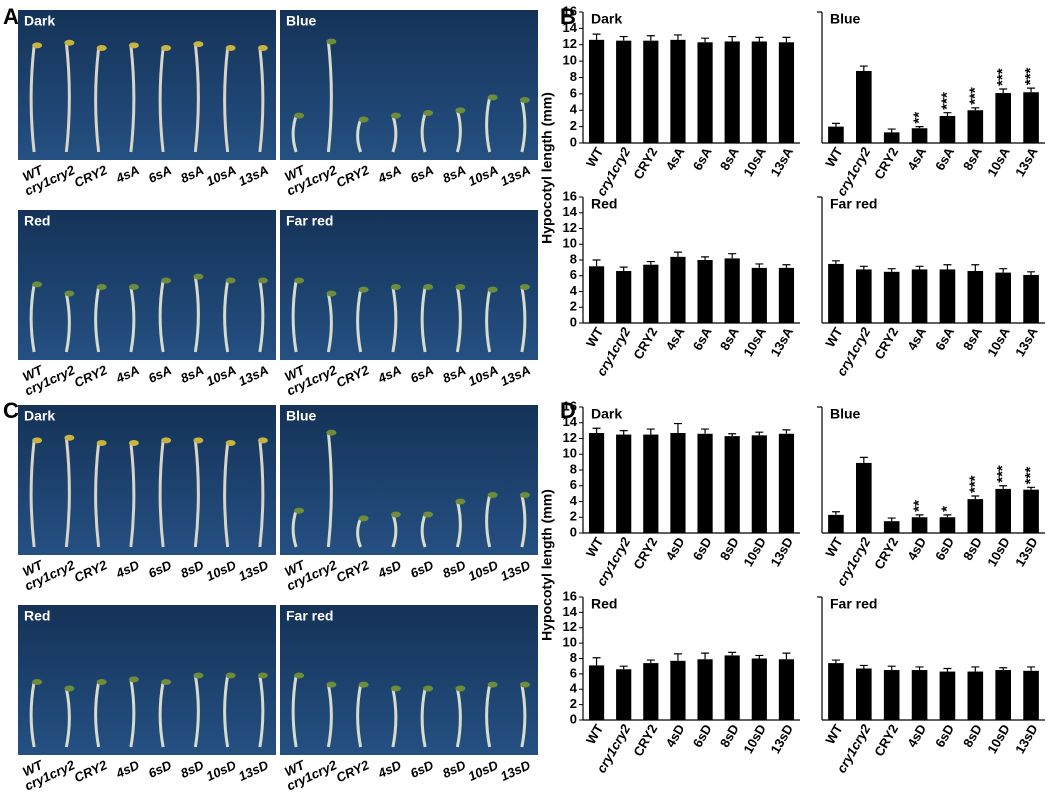 This screenshot has height=799, width=1050. I want to click on x-tick-label: 13sA, so click(781, 161).